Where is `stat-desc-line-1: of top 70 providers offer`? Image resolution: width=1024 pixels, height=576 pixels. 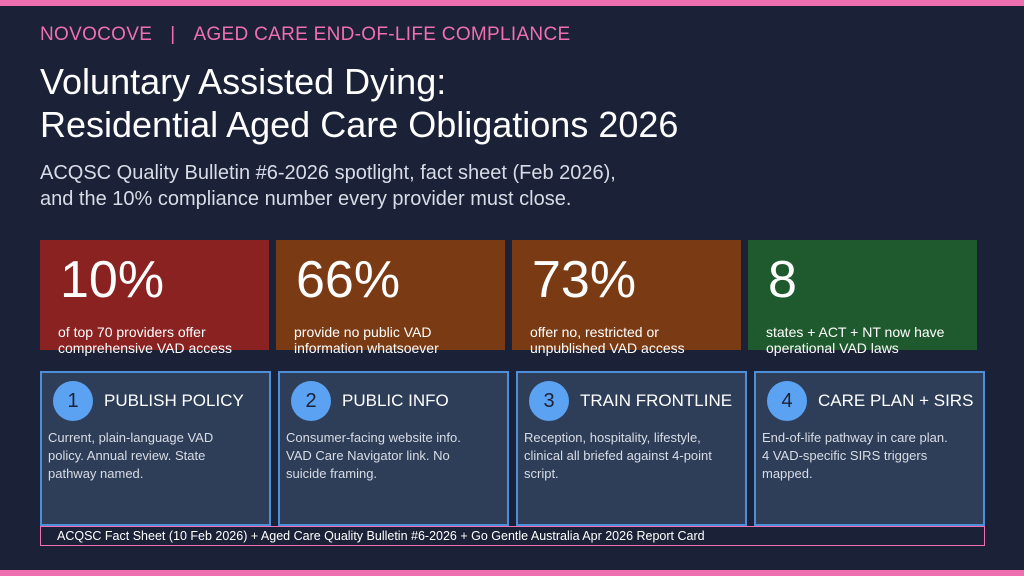 stat-desc-line-1: of top 70 providers offer is located at coordinates (132, 332).